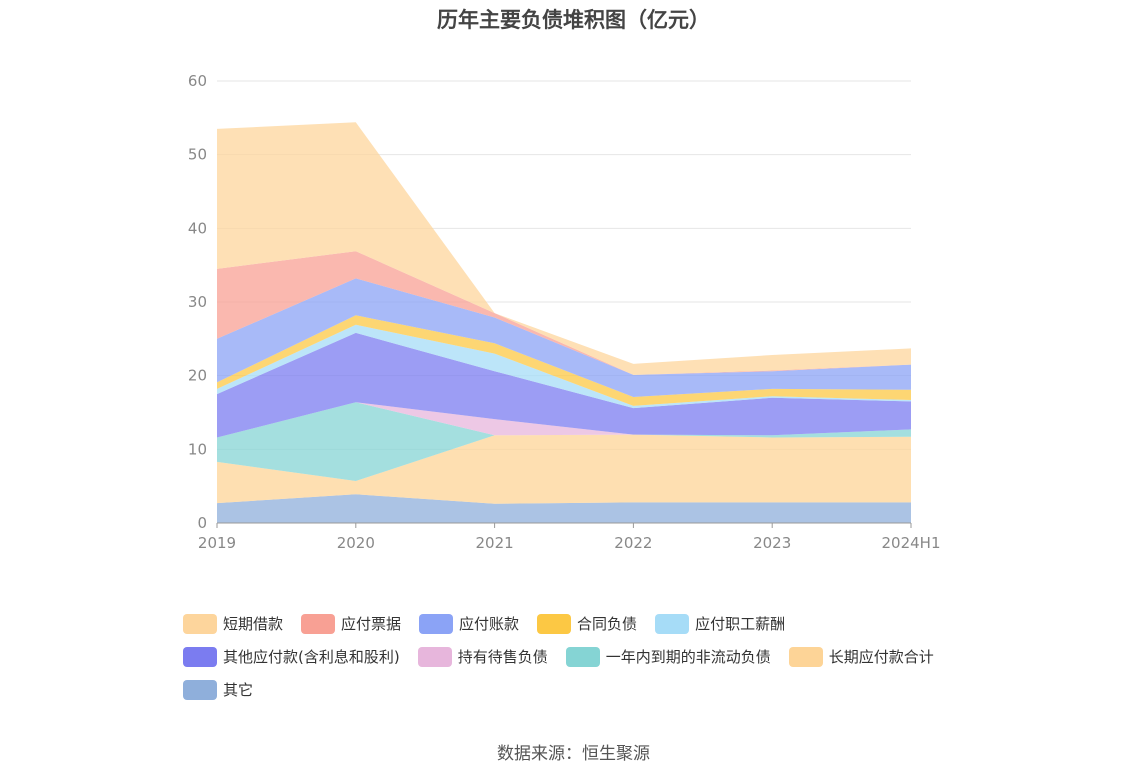 Image resolution: width=1147 pixels, height=776 pixels. What do you see at coordinates (881, 657) in the screenshot?
I see `legend-label: 长期应付款合计` at bounding box center [881, 657].